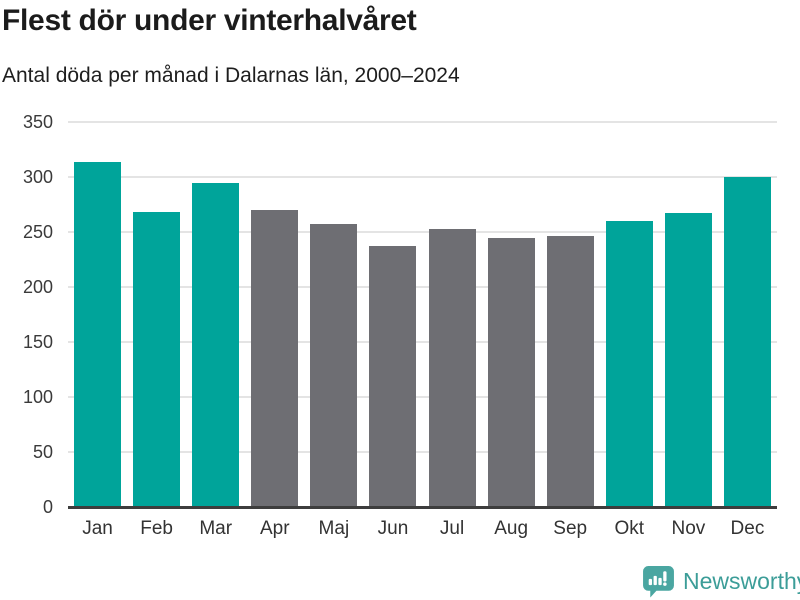  What do you see at coordinates (747, 528) in the screenshot?
I see `x-tick-label-dec: Dec` at bounding box center [747, 528].